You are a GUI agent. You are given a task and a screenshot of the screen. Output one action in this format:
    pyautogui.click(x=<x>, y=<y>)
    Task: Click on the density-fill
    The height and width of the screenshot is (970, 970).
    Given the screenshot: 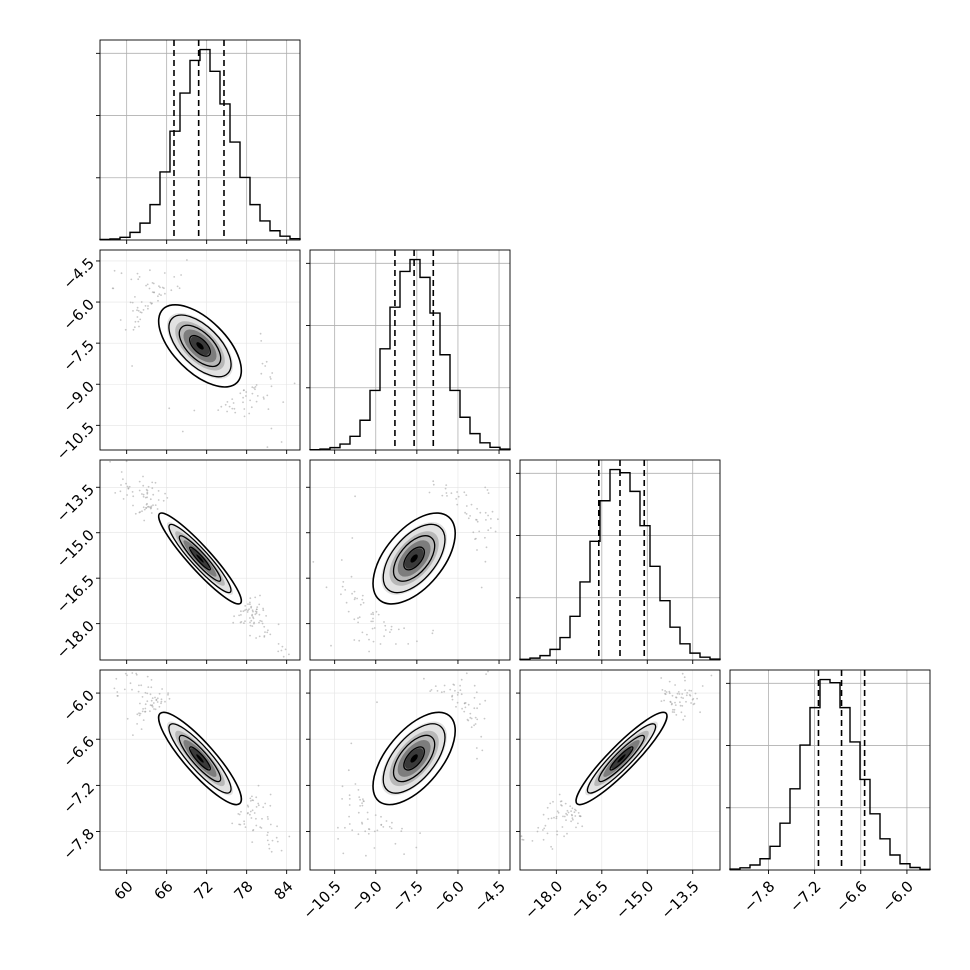 What is the action you would take?
    pyautogui.click(x=200, y=346)
    